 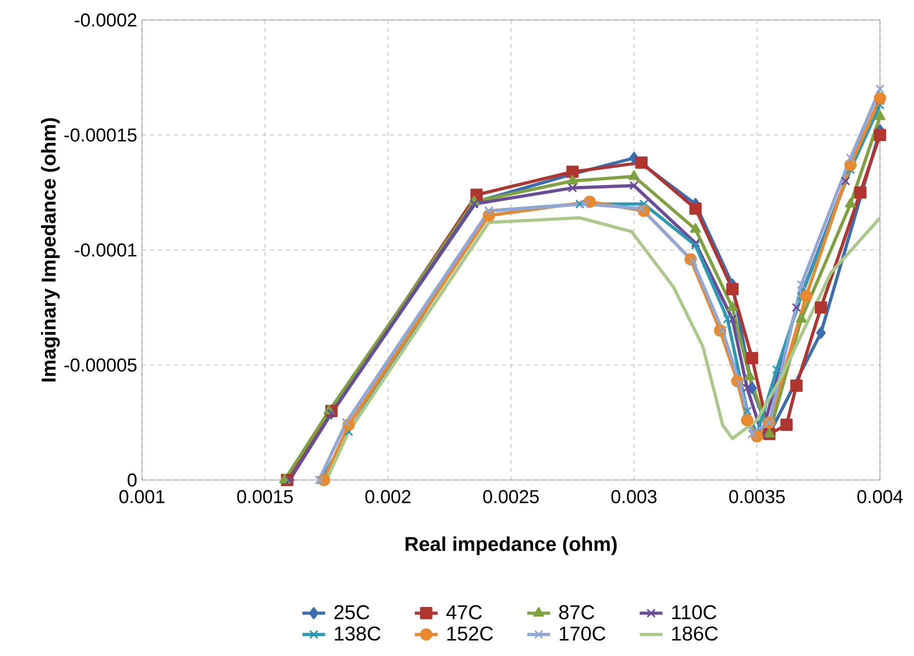 I want to click on y-axis-title: Imaginary Impedance (ohm), so click(x=50, y=250).